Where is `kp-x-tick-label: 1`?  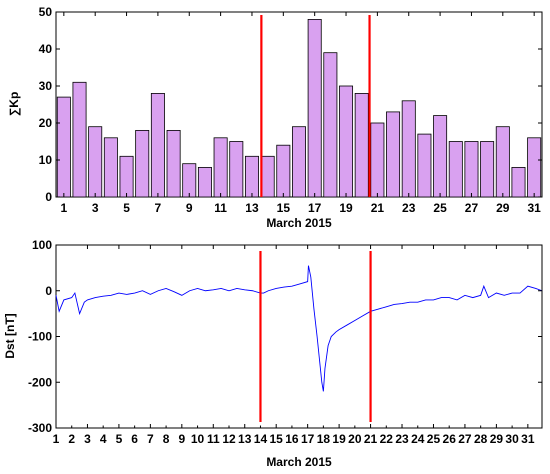 kp-x-tick-label: 1 is located at coordinates (63, 208).